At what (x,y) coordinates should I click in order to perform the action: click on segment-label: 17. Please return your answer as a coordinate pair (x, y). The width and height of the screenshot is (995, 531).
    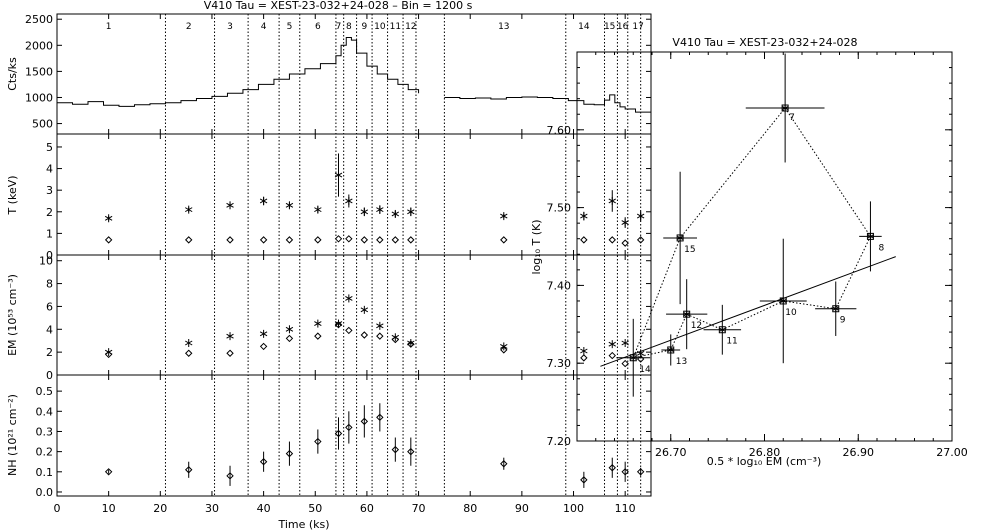
    Looking at the image, I should click on (637, 27).